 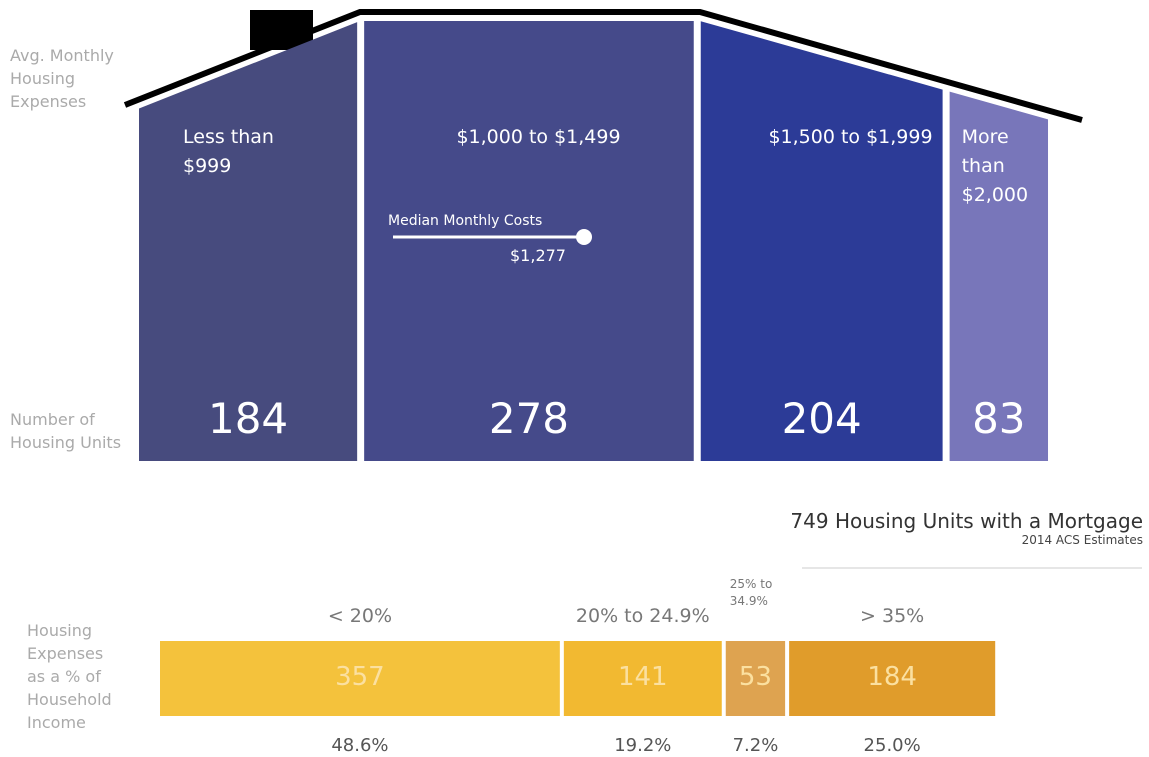 I want to click on segment-label: Less than $999, so click(x=228, y=151).